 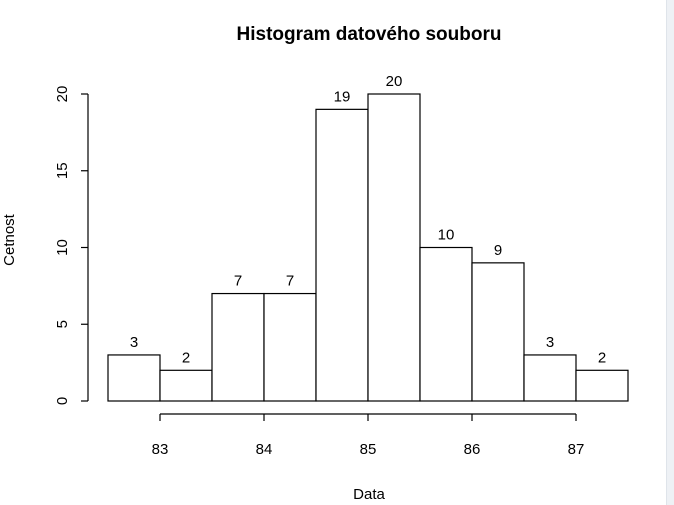 I want to click on y-axis-label: Cetnost, so click(x=9, y=239).